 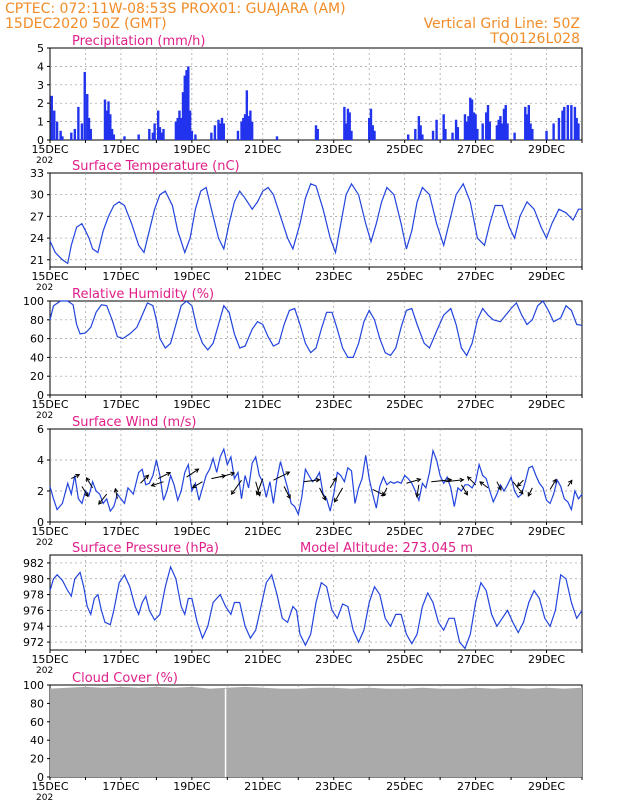 I want to click on y-tick-label: 30, so click(x=37, y=195).